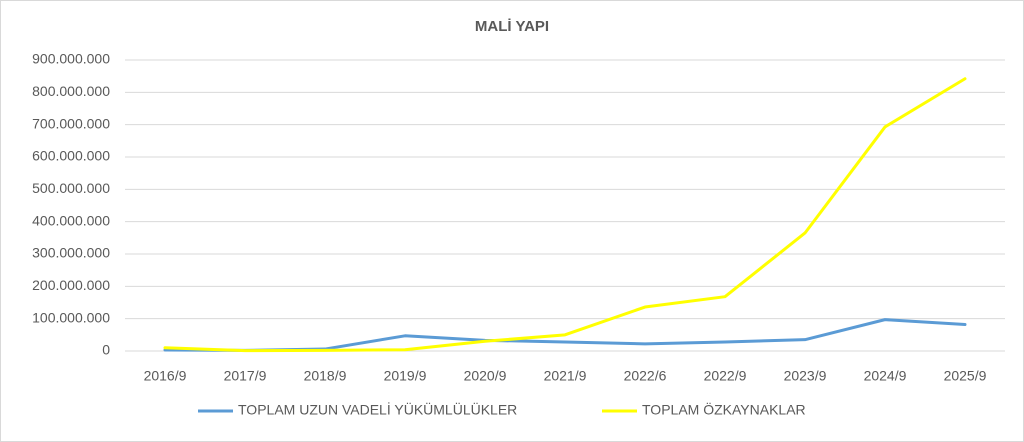  Describe the element at coordinates (724, 409) in the screenshot. I see `legend-label: TOPLAM ÖZKAYNAKLAR` at that location.